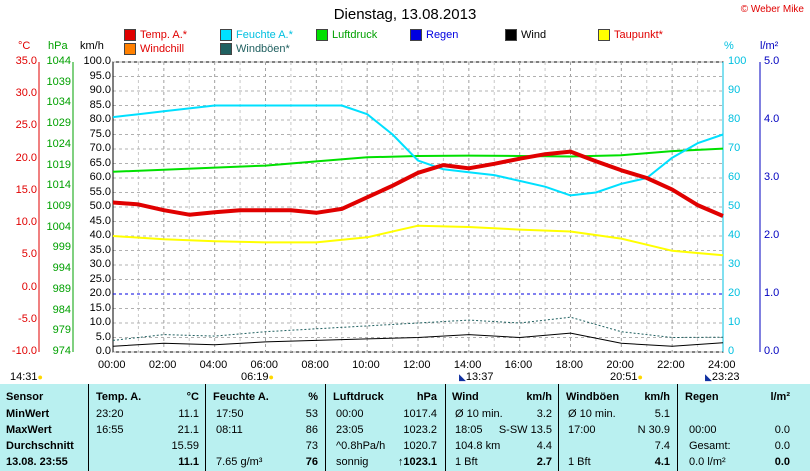  What do you see at coordinates (110, 430) in the screenshot?
I see `stats-temp-time: 16:55` at bounding box center [110, 430].